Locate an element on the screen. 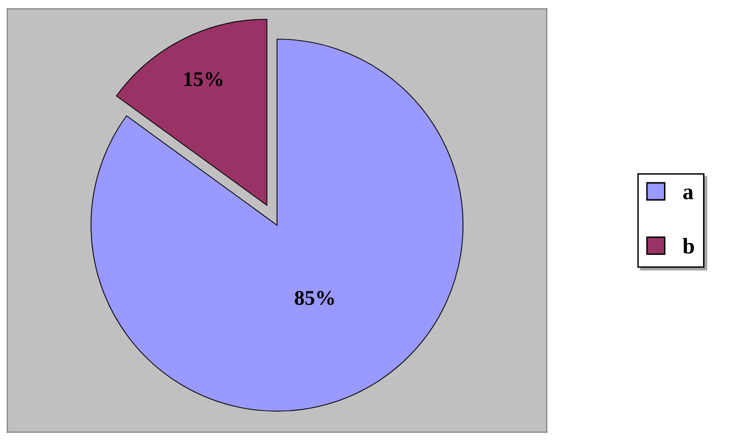 The width and height of the screenshot is (729, 441). legend-label: b is located at coordinates (688, 246).